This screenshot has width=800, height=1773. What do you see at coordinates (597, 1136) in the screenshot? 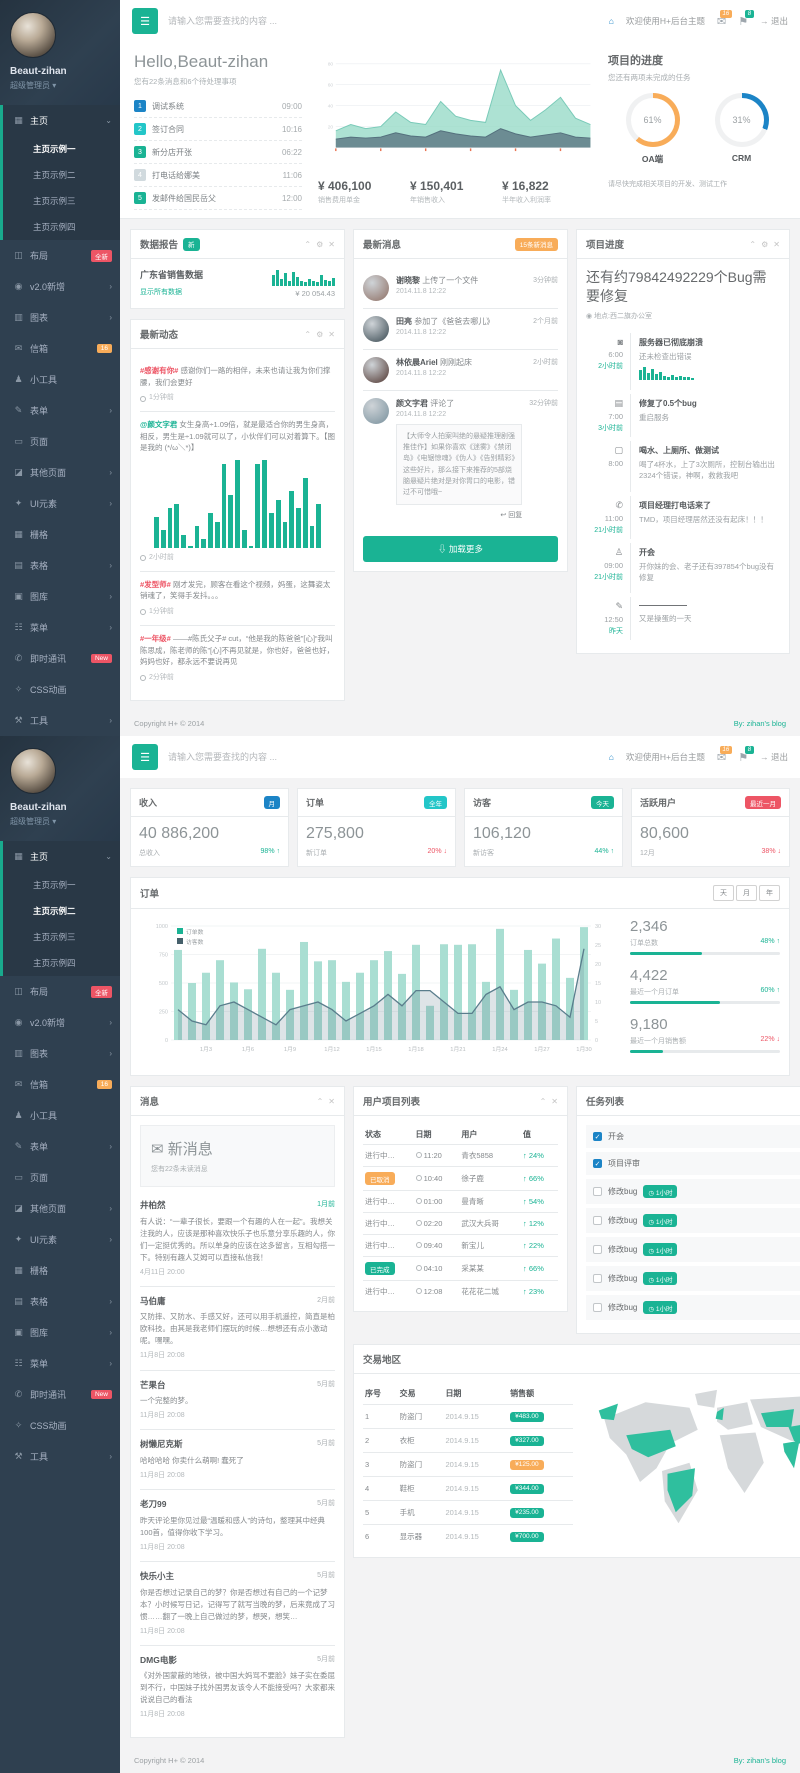
I see `task-checkbox: ✓` at bounding box center [597, 1136].